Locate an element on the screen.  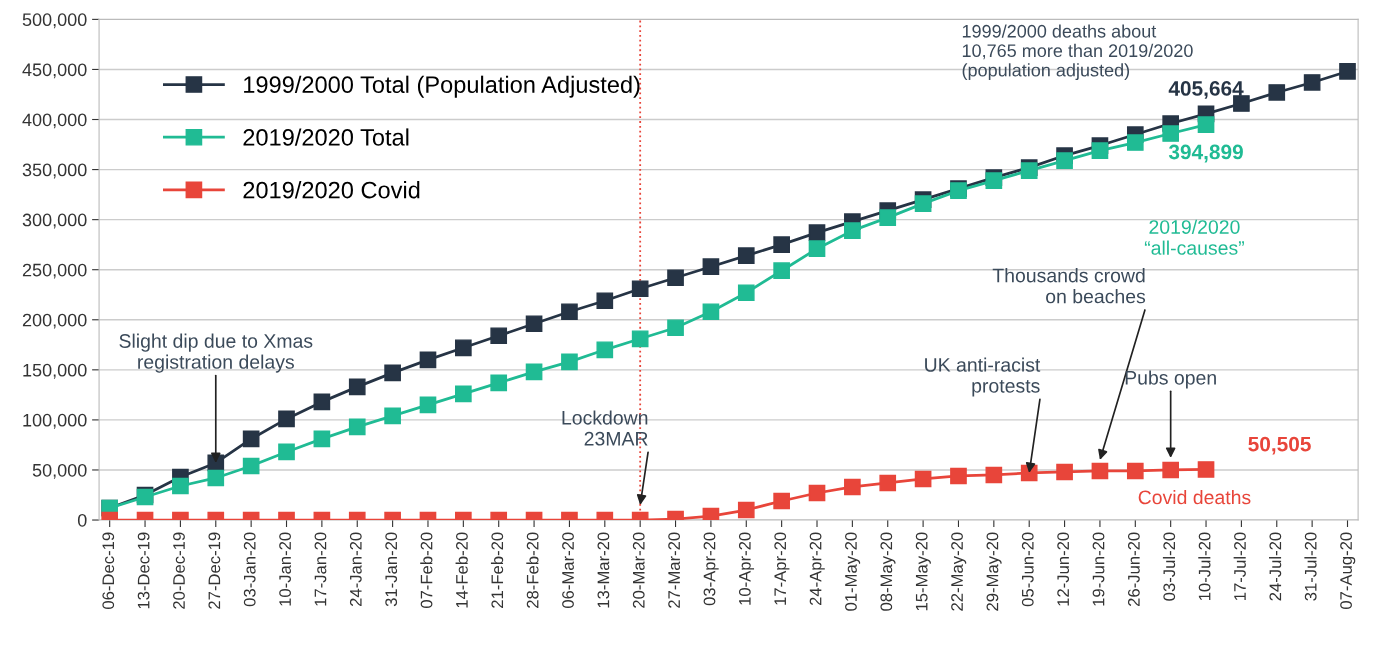
x-tick-label: 26-Jun-20 is located at coordinates (1133, 569).